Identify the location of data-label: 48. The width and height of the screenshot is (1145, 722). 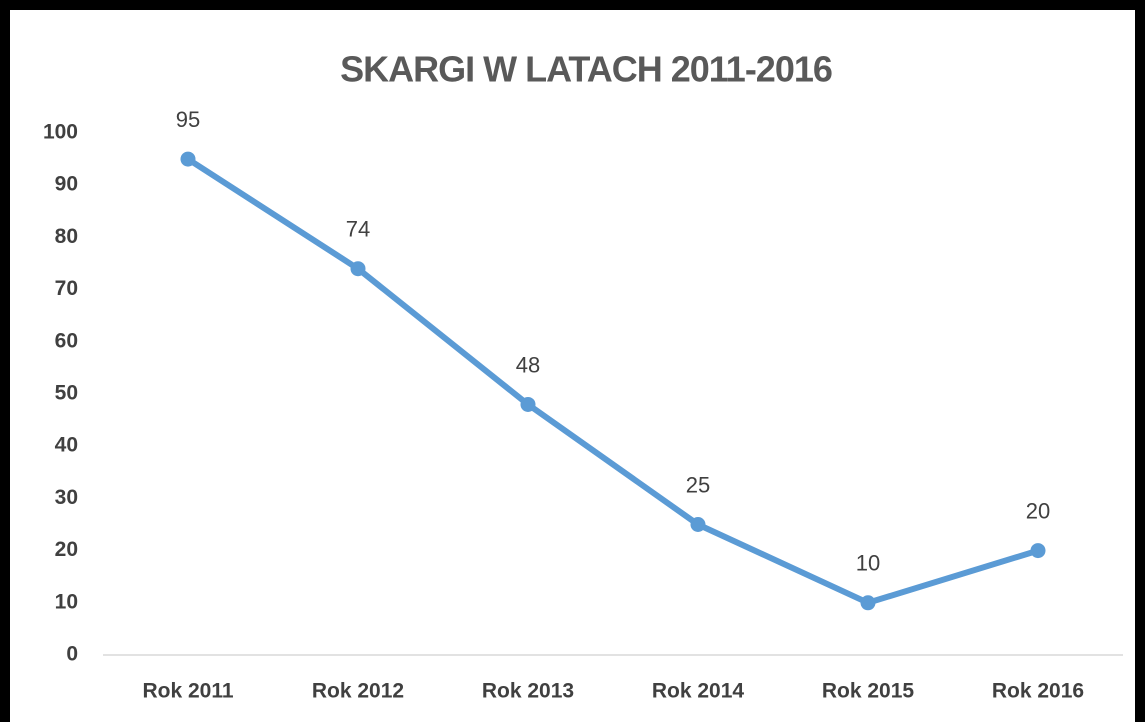
(528, 364).